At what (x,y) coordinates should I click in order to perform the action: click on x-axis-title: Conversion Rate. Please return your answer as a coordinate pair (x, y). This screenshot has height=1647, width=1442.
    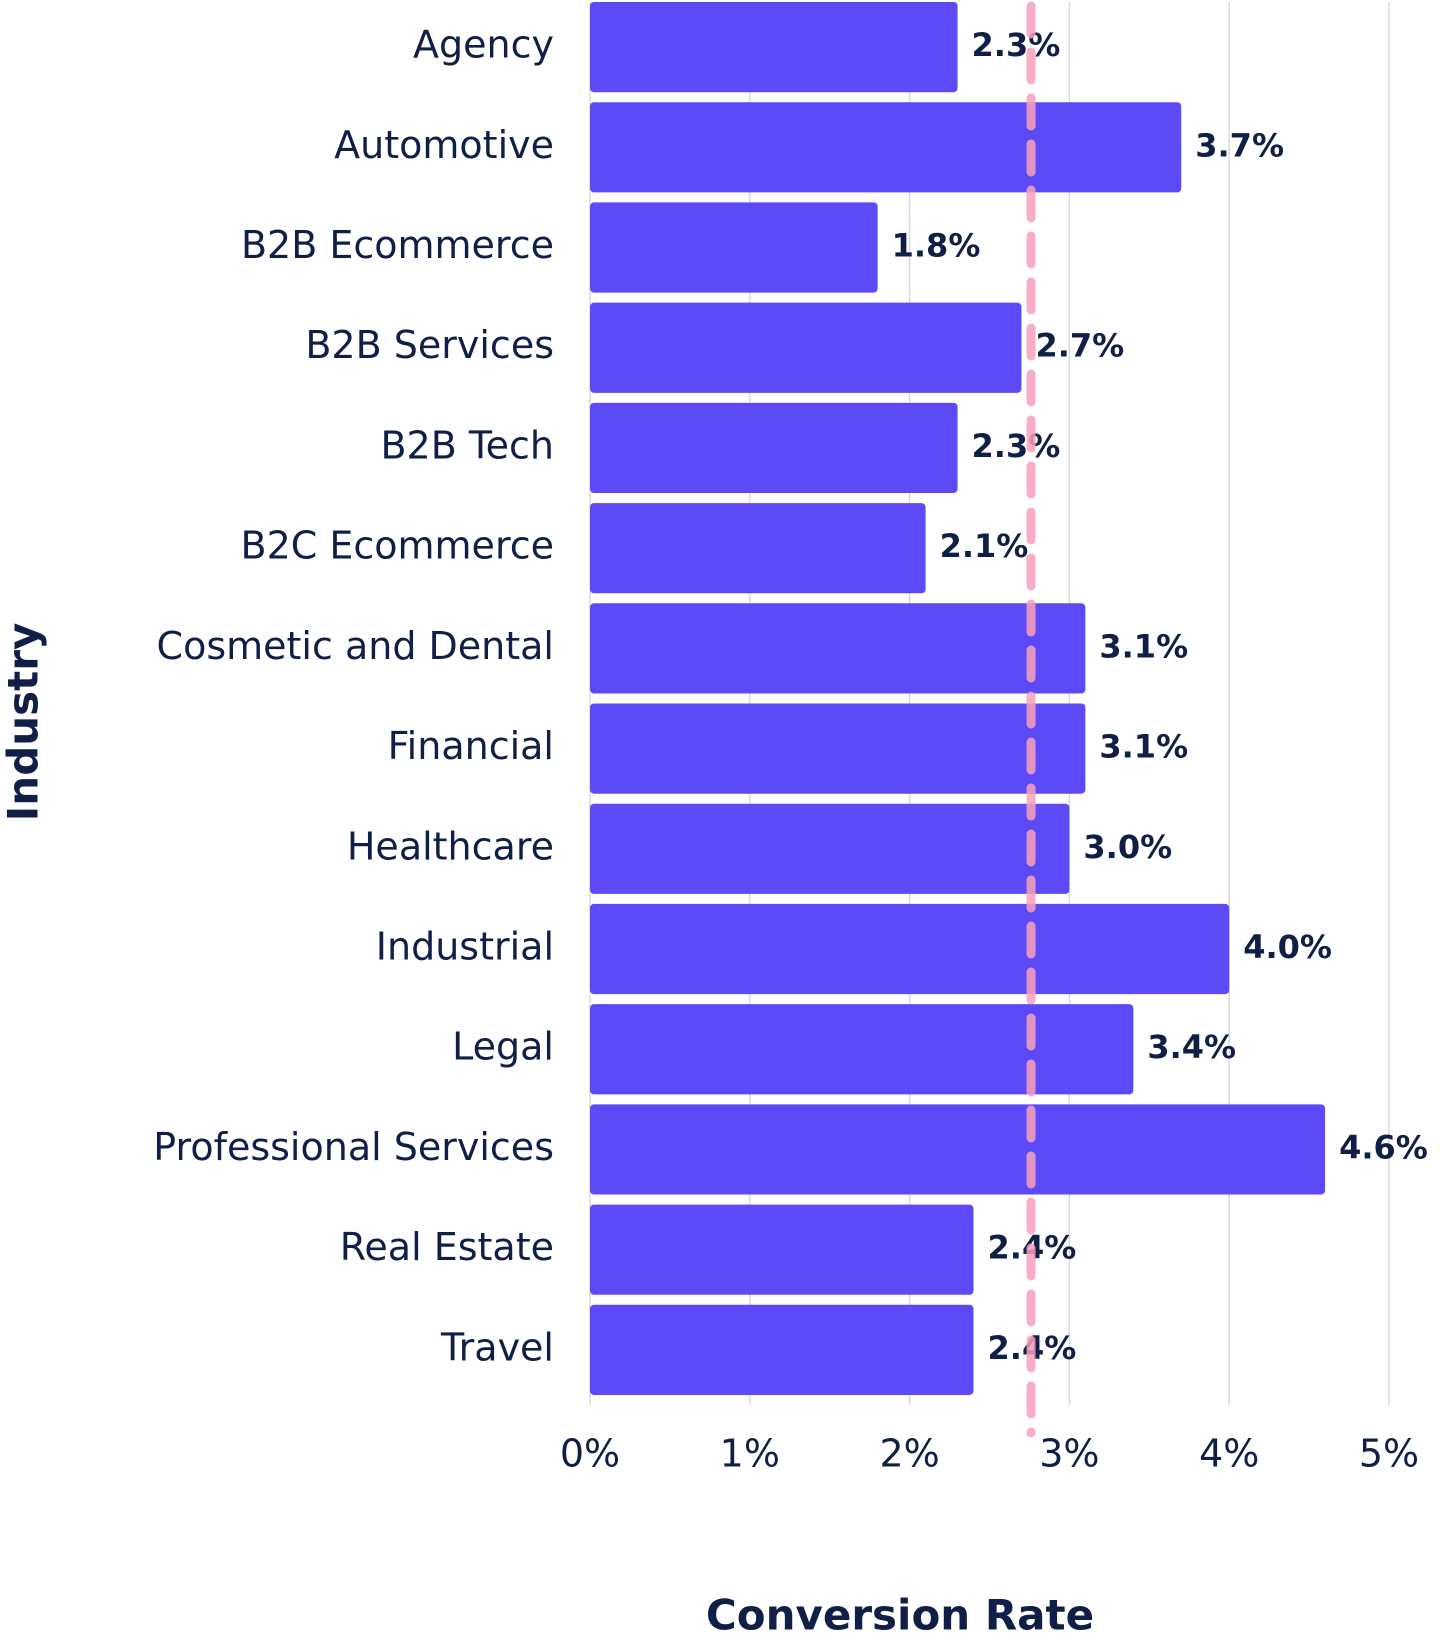
    Looking at the image, I should click on (900, 1615).